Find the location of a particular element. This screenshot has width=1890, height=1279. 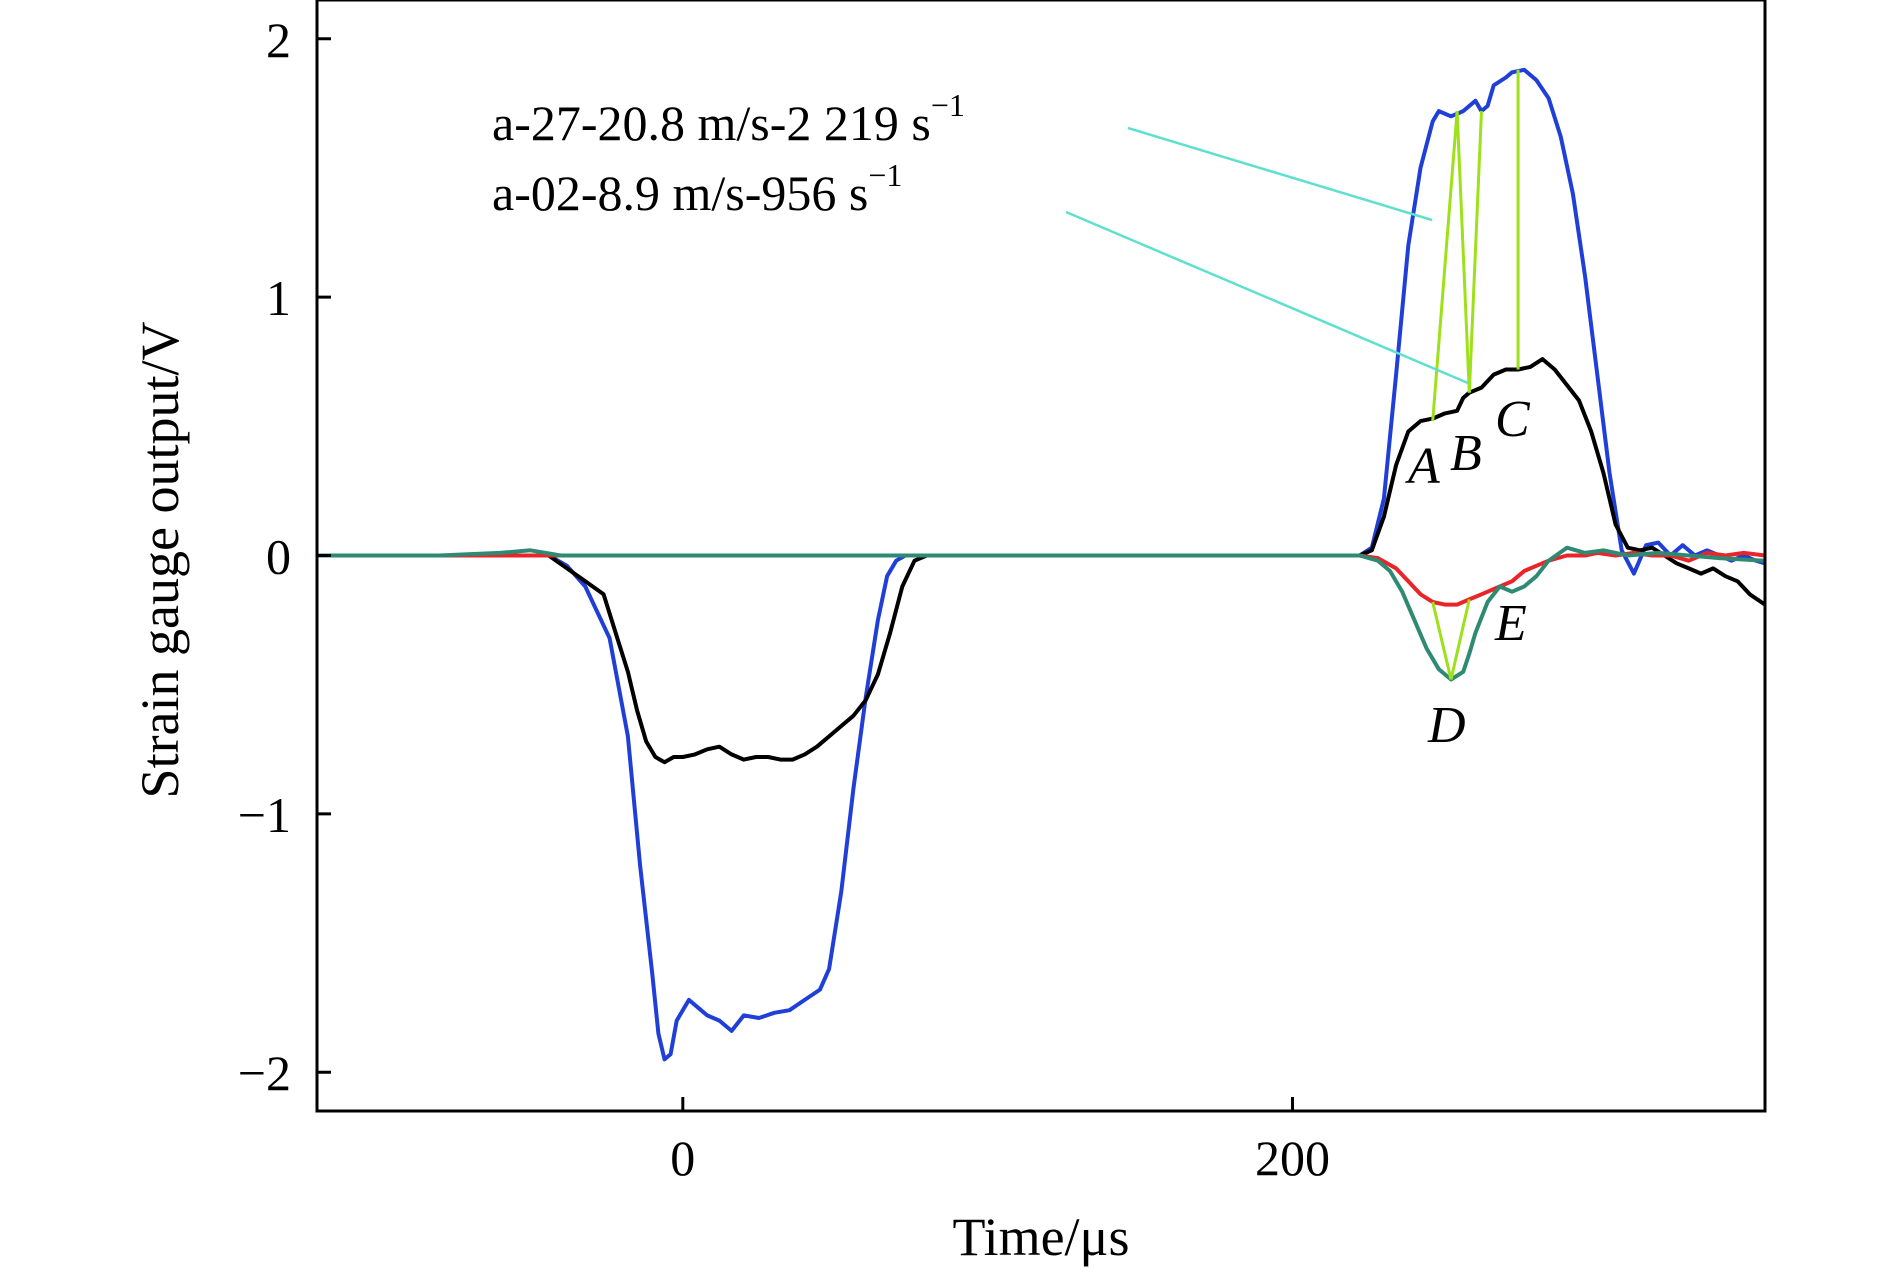

y-tick-label: −1 is located at coordinates (264, 815).